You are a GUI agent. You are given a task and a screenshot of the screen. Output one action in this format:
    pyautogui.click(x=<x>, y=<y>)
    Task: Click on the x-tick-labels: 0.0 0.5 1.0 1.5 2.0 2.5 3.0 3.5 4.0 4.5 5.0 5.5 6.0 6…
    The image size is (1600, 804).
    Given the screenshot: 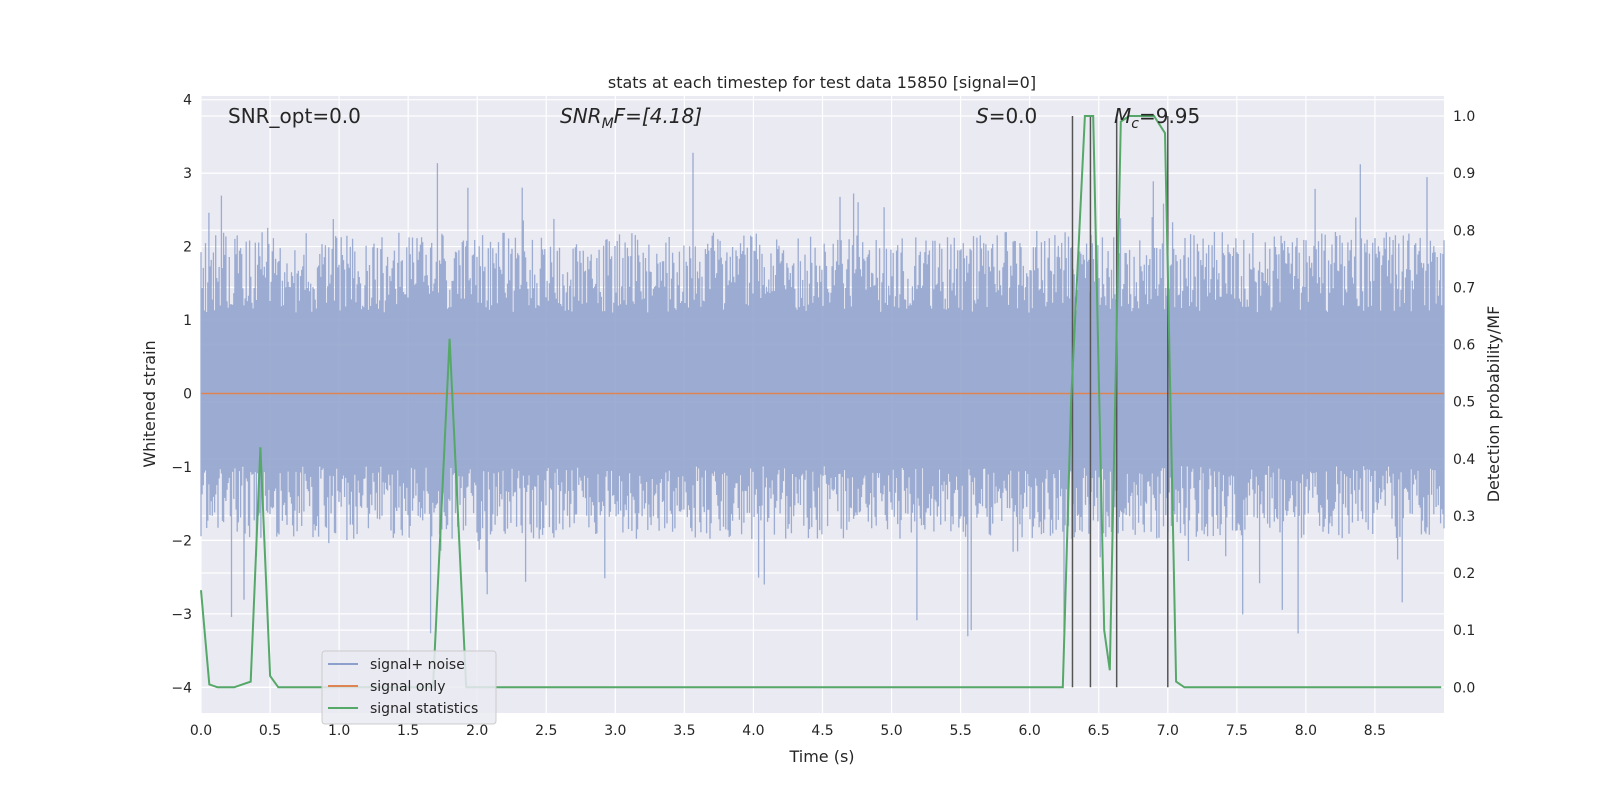 What is the action you would take?
    pyautogui.click(x=788, y=731)
    